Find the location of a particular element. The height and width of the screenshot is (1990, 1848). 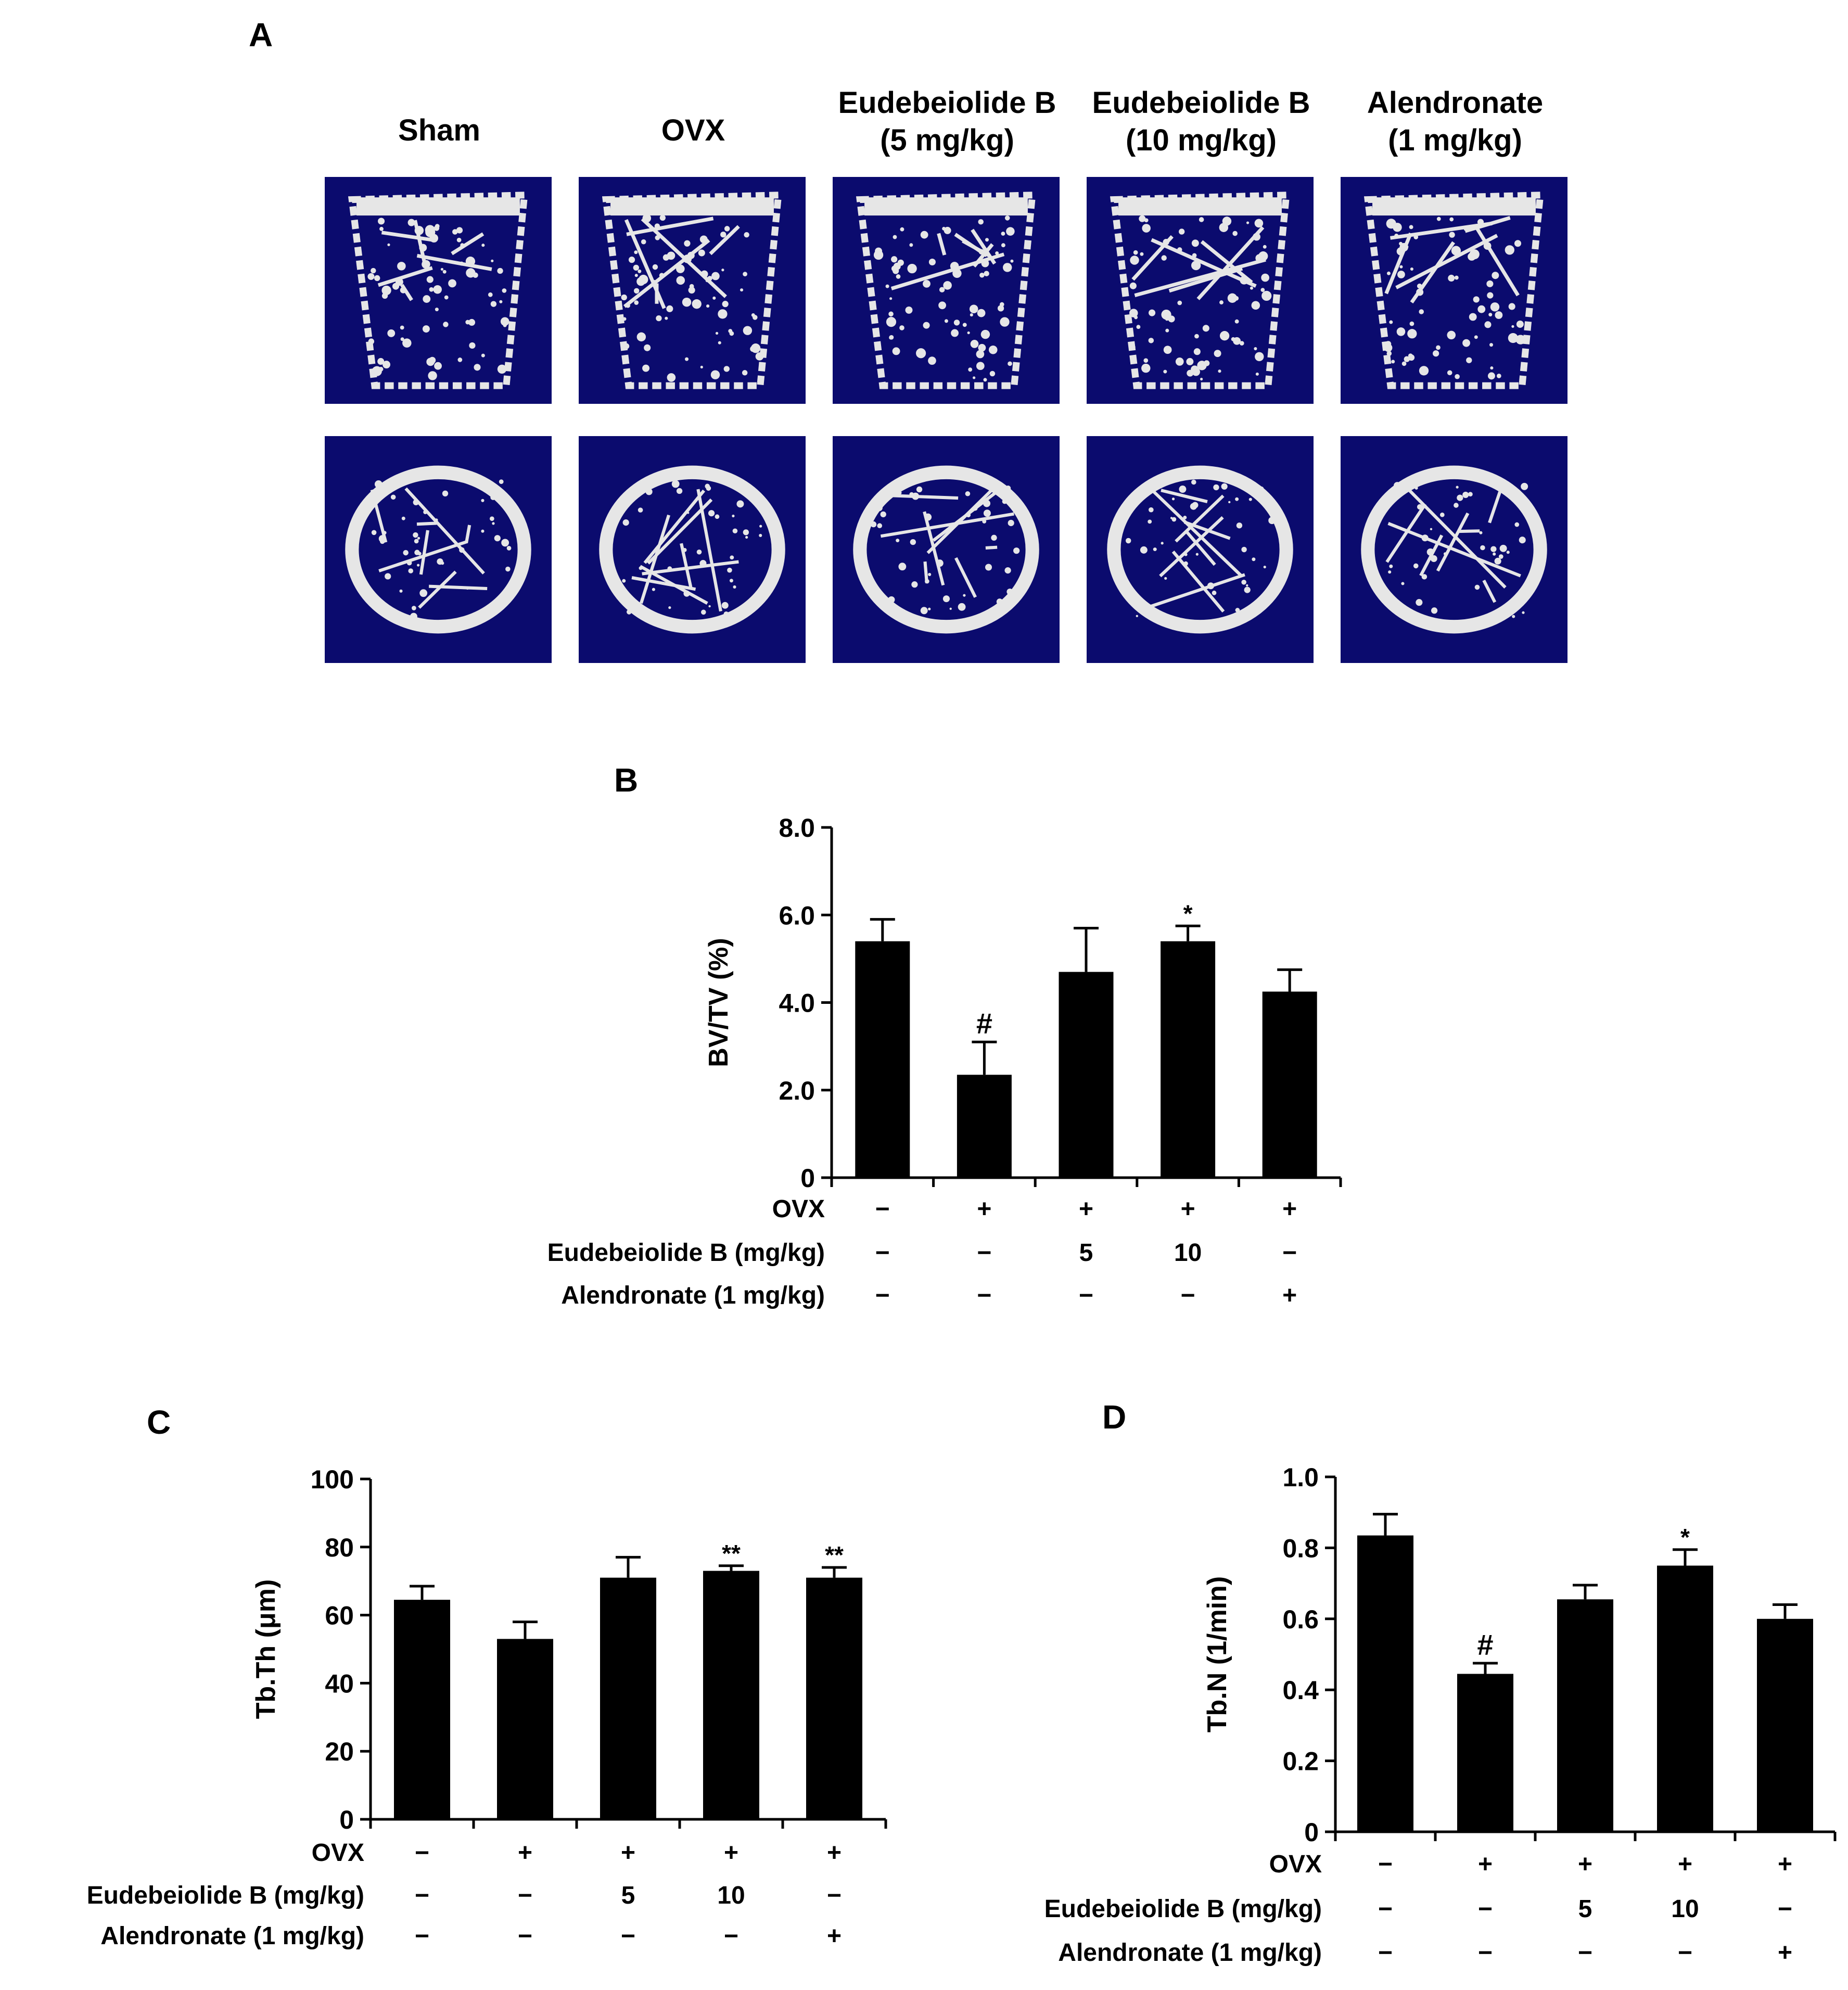

chart-d-y-tick-label: 0.8 is located at coordinates (1300, 1548).